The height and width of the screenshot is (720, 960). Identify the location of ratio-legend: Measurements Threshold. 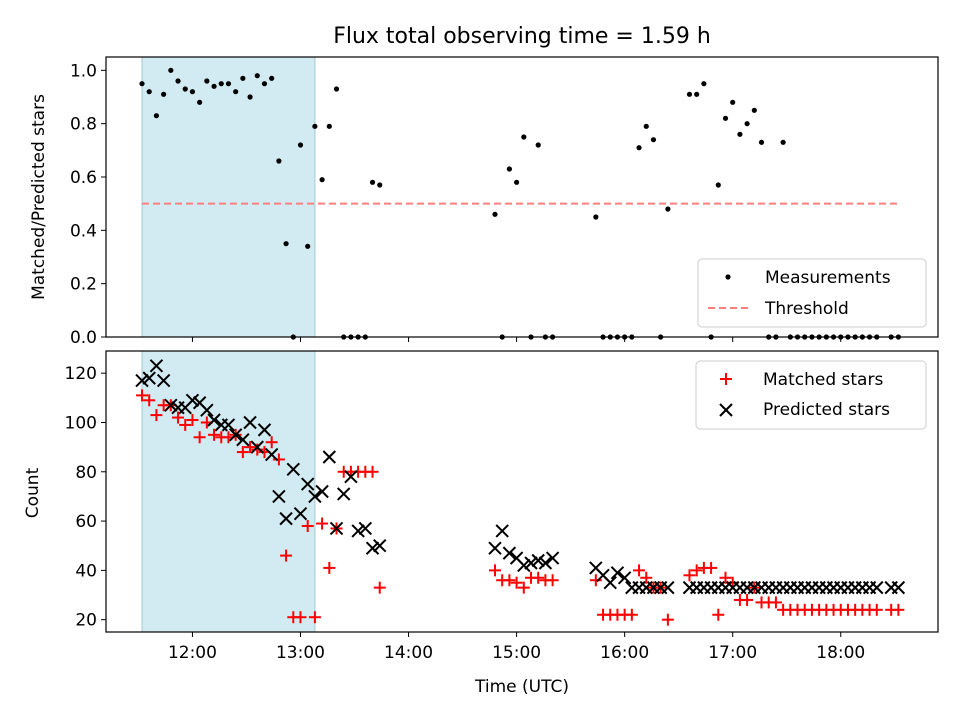
(812, 293).